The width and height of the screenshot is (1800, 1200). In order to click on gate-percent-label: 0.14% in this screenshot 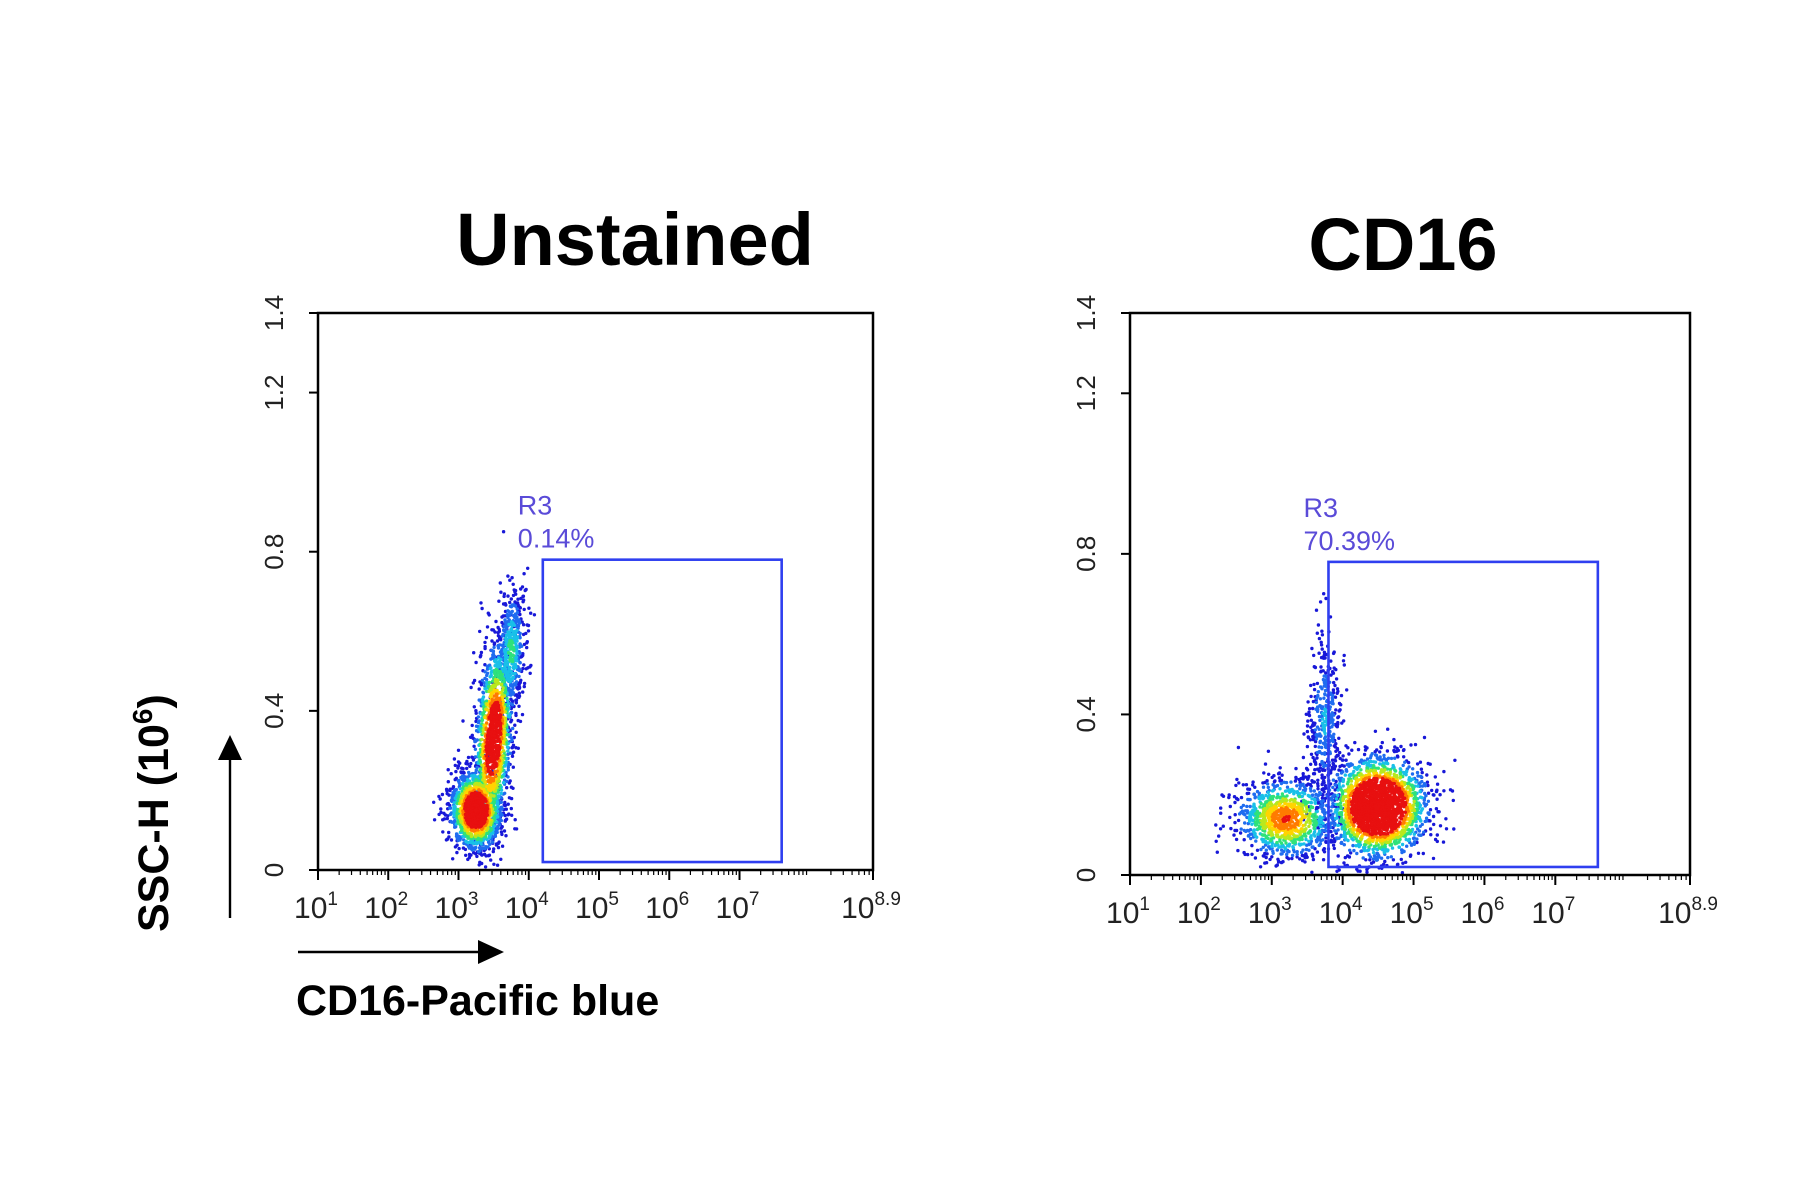, I will do `click(556, 539)`.